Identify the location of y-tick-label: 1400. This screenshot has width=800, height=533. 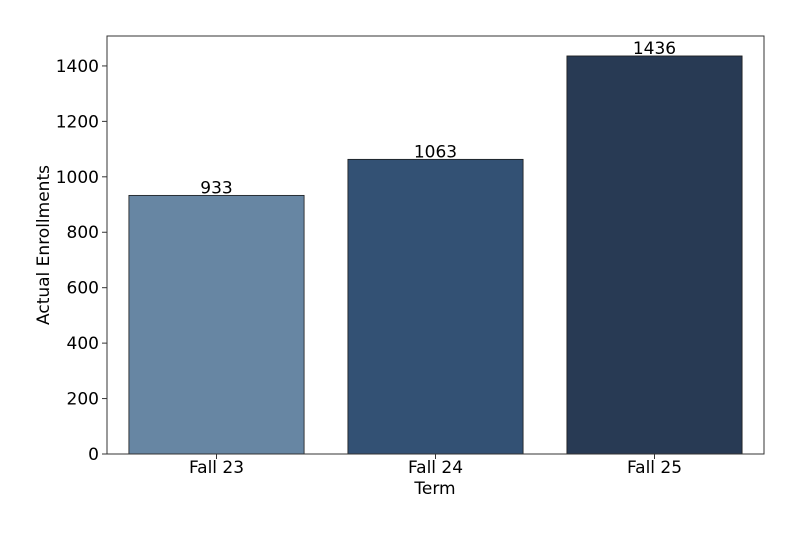
(77, 67).